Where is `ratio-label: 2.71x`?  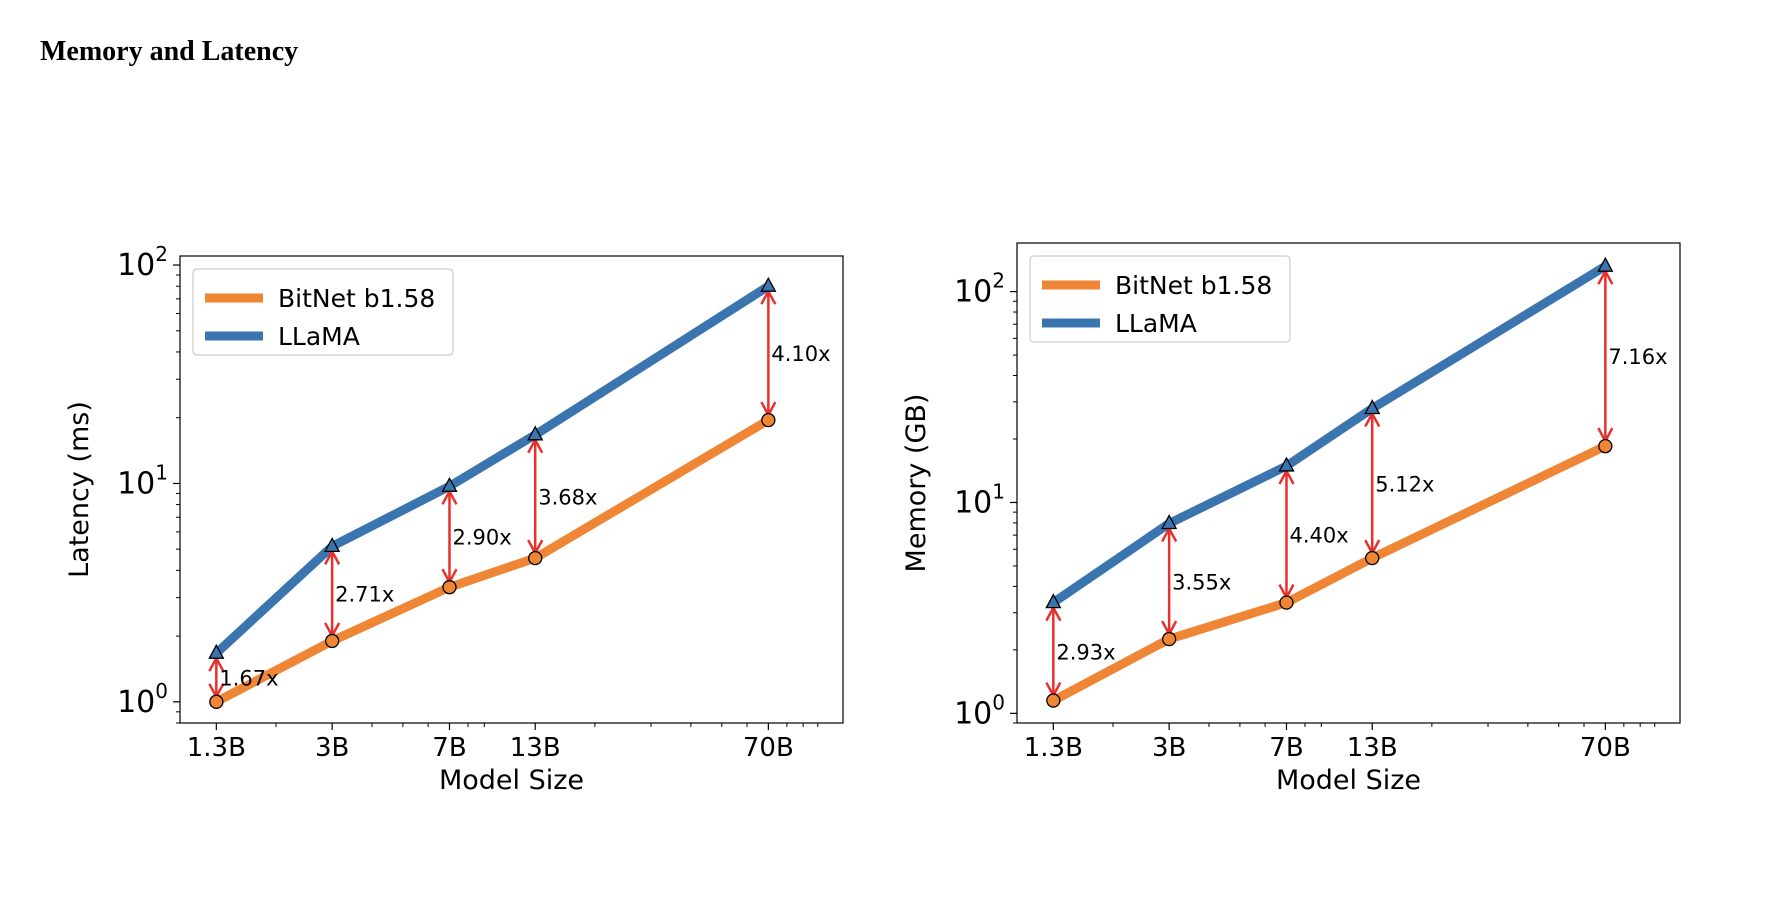 ratio-label: 2.71x is located at coordinates (364, 595).